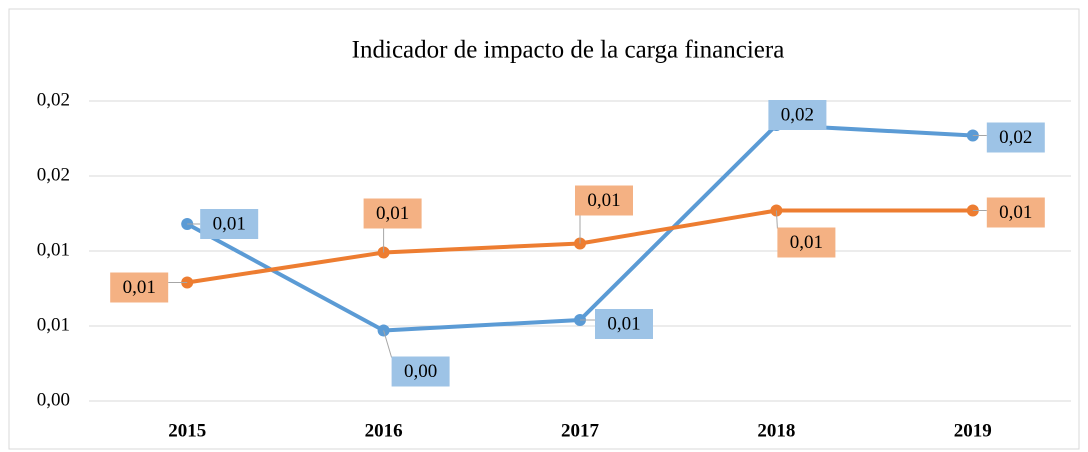 This screenshot has height=452, width=1088. I want to click on x-tick-label: 2019, so click(973, 430).